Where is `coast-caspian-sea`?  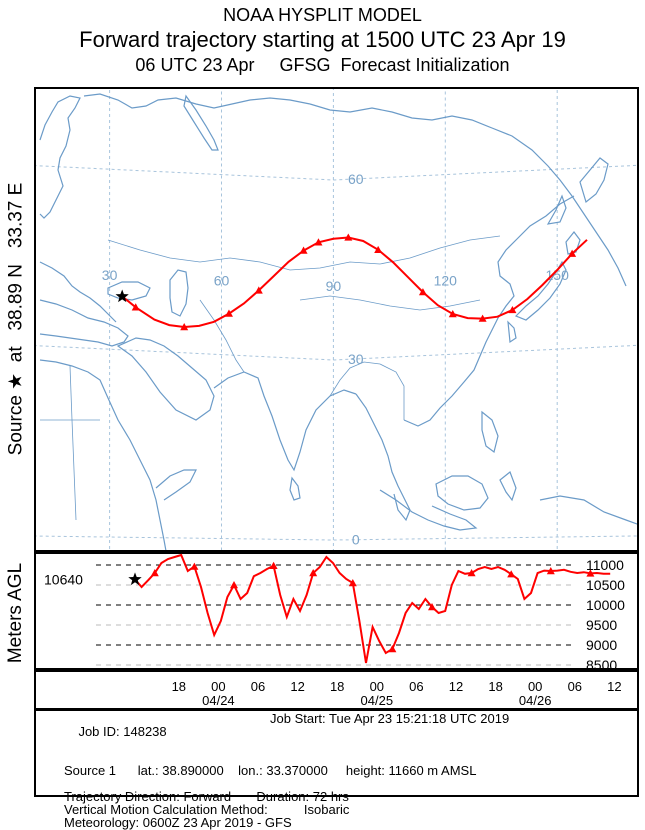 coast-caspian-sea is located at coordinates (179, 293).